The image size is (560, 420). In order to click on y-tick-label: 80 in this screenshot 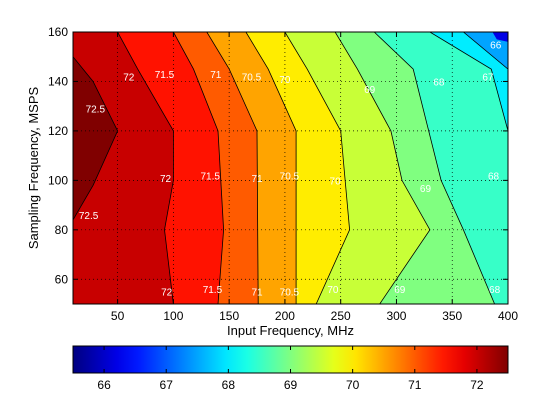, I will do `click(62, 230)`.